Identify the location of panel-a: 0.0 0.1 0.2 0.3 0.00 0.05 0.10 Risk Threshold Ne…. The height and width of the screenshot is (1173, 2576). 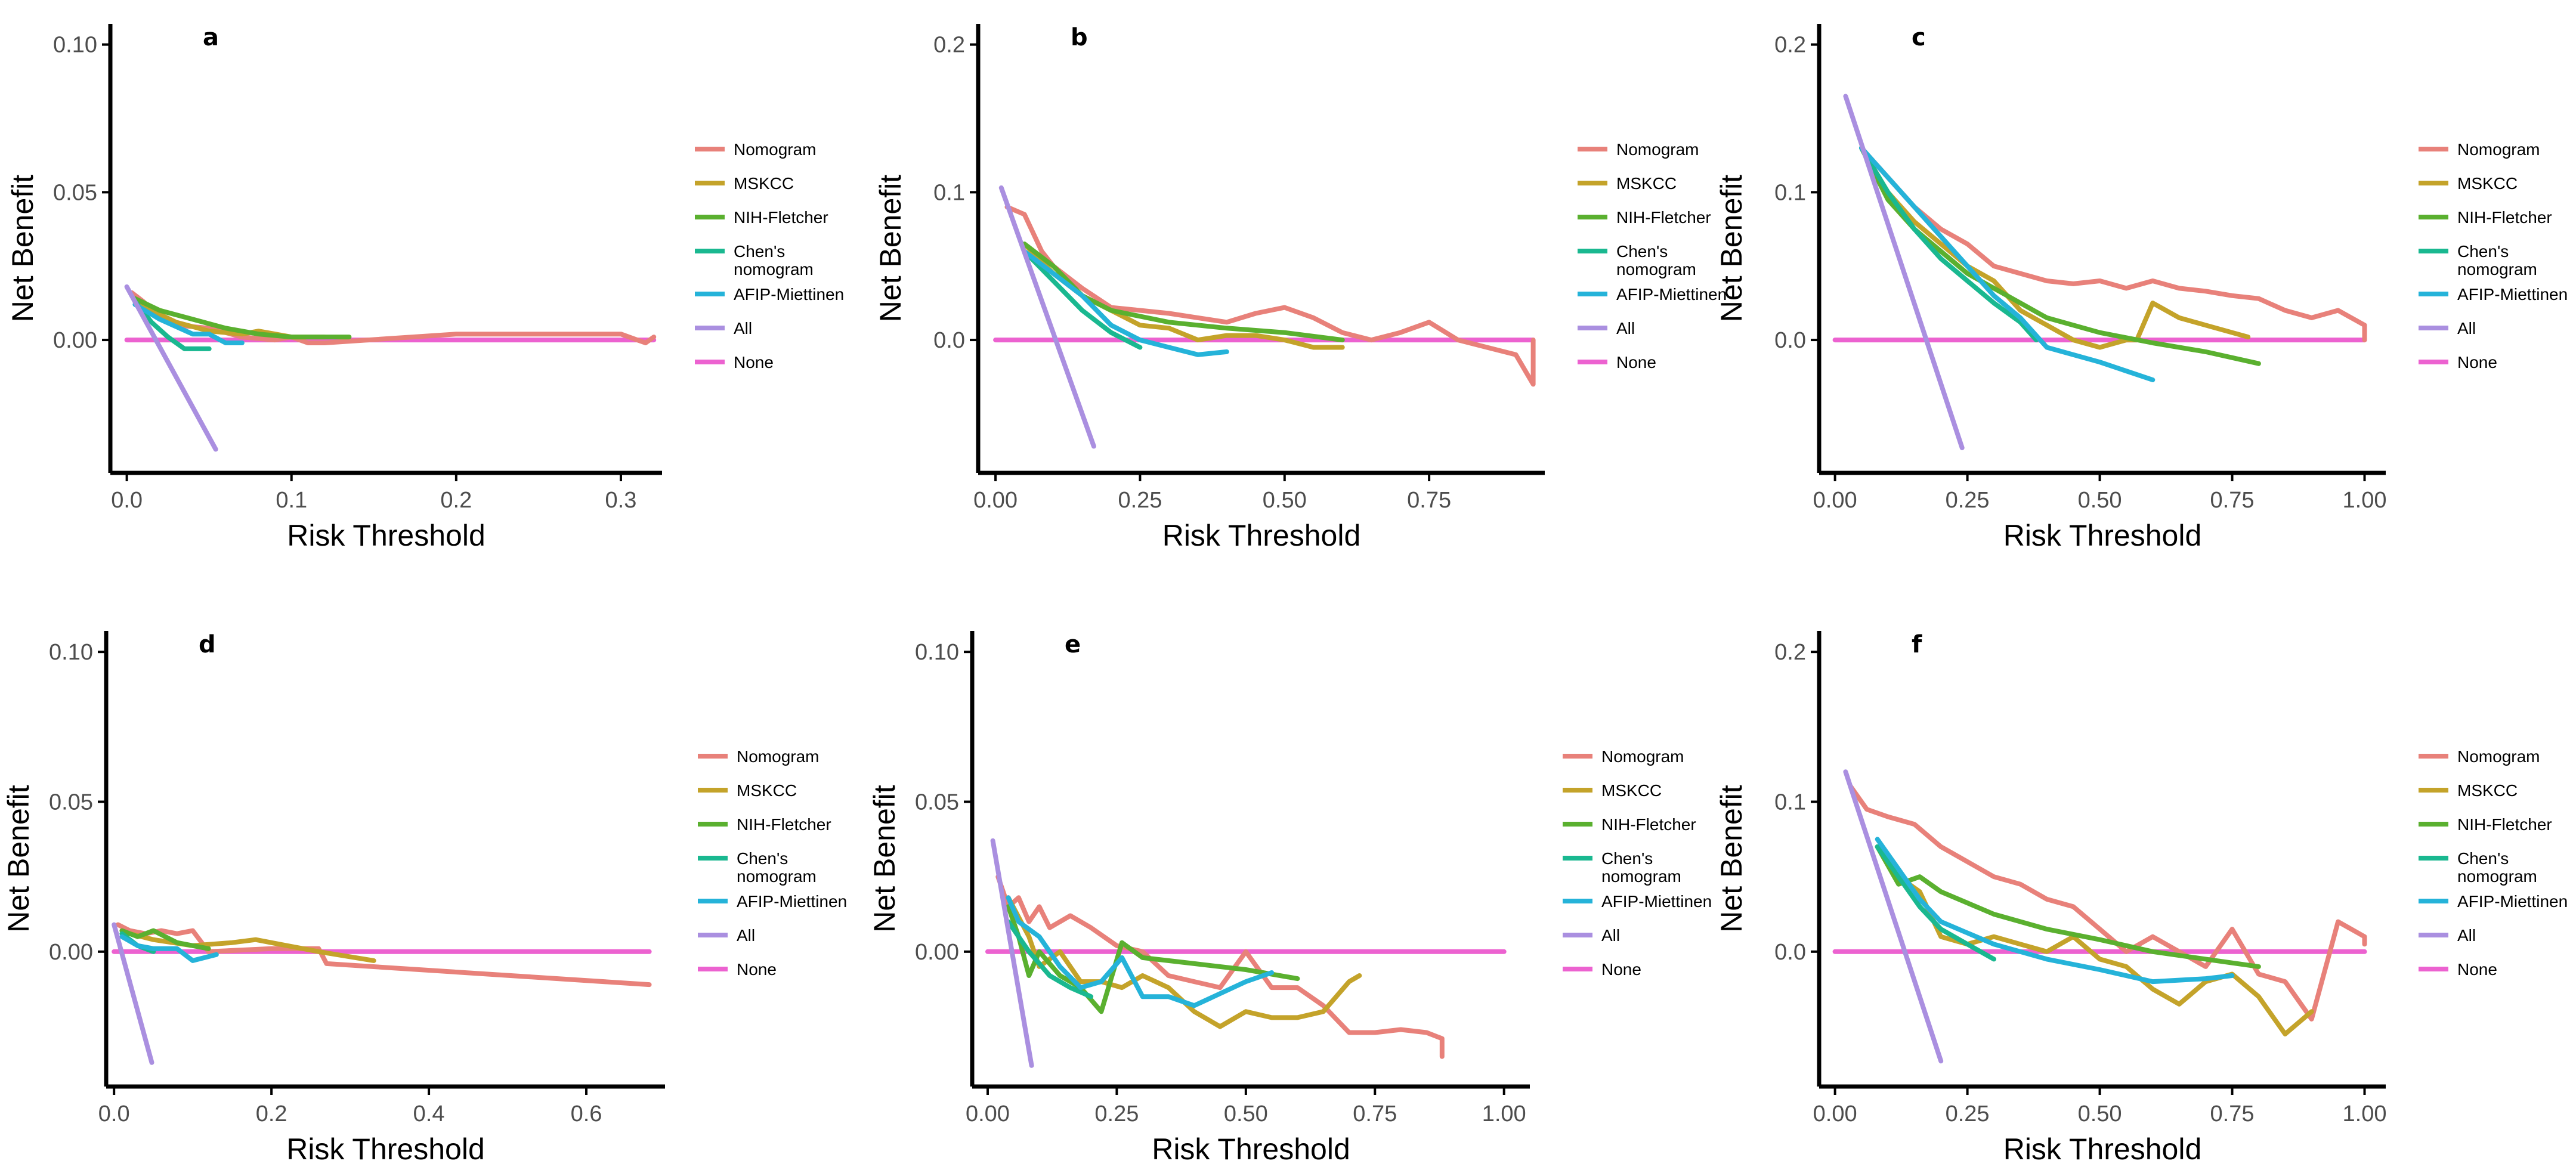
(425, 288).